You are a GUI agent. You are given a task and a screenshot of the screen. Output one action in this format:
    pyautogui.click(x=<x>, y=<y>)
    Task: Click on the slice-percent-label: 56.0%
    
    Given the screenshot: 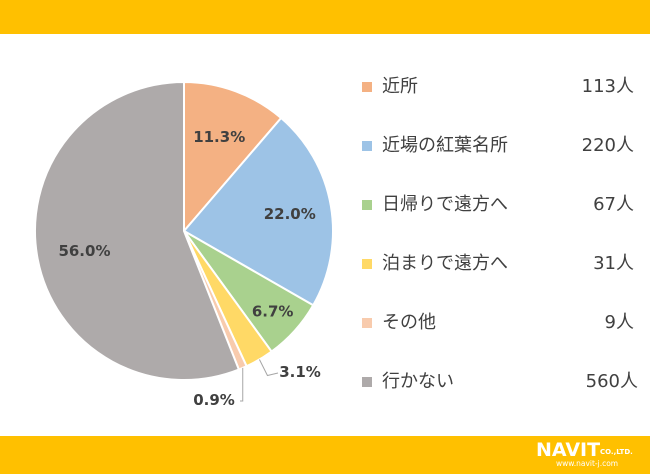 What is the action you would take?
    pyautogui.click(x=84, y=251)
    